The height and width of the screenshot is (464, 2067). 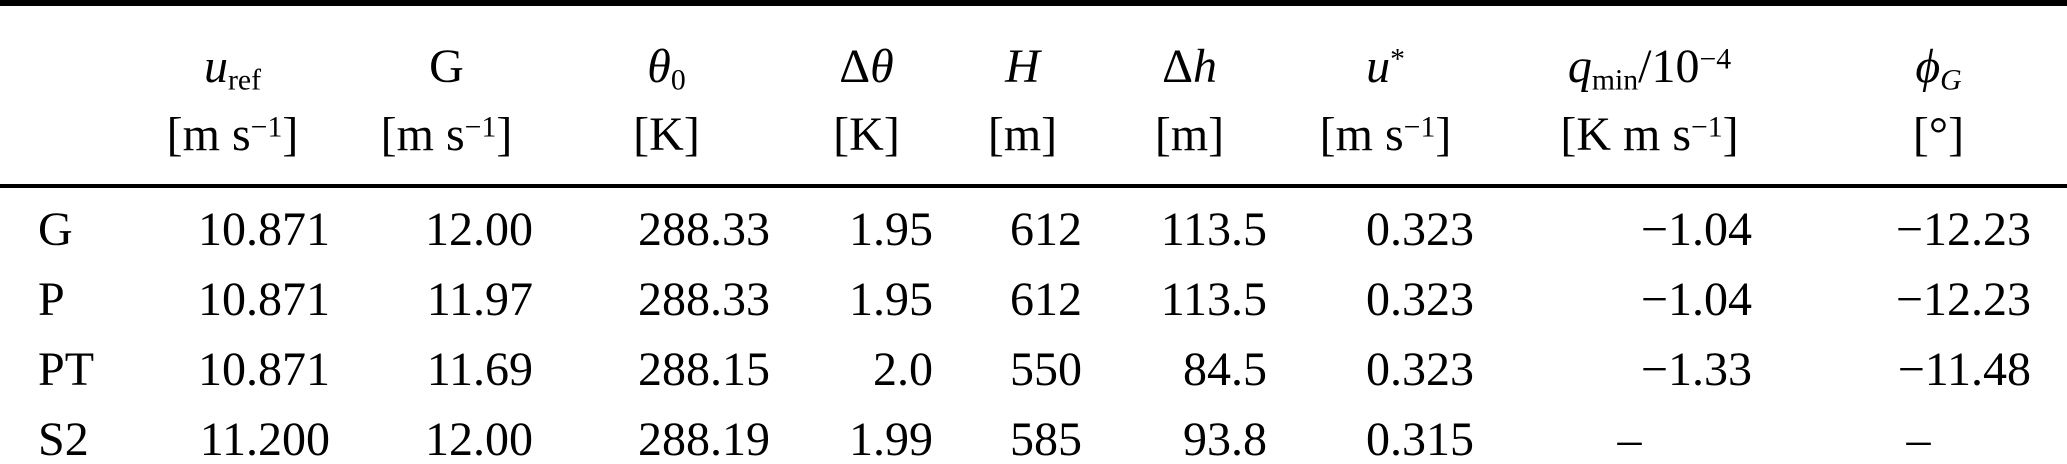 I want to click on cell-theta_0: 288.15, so click(x=704, y=369).